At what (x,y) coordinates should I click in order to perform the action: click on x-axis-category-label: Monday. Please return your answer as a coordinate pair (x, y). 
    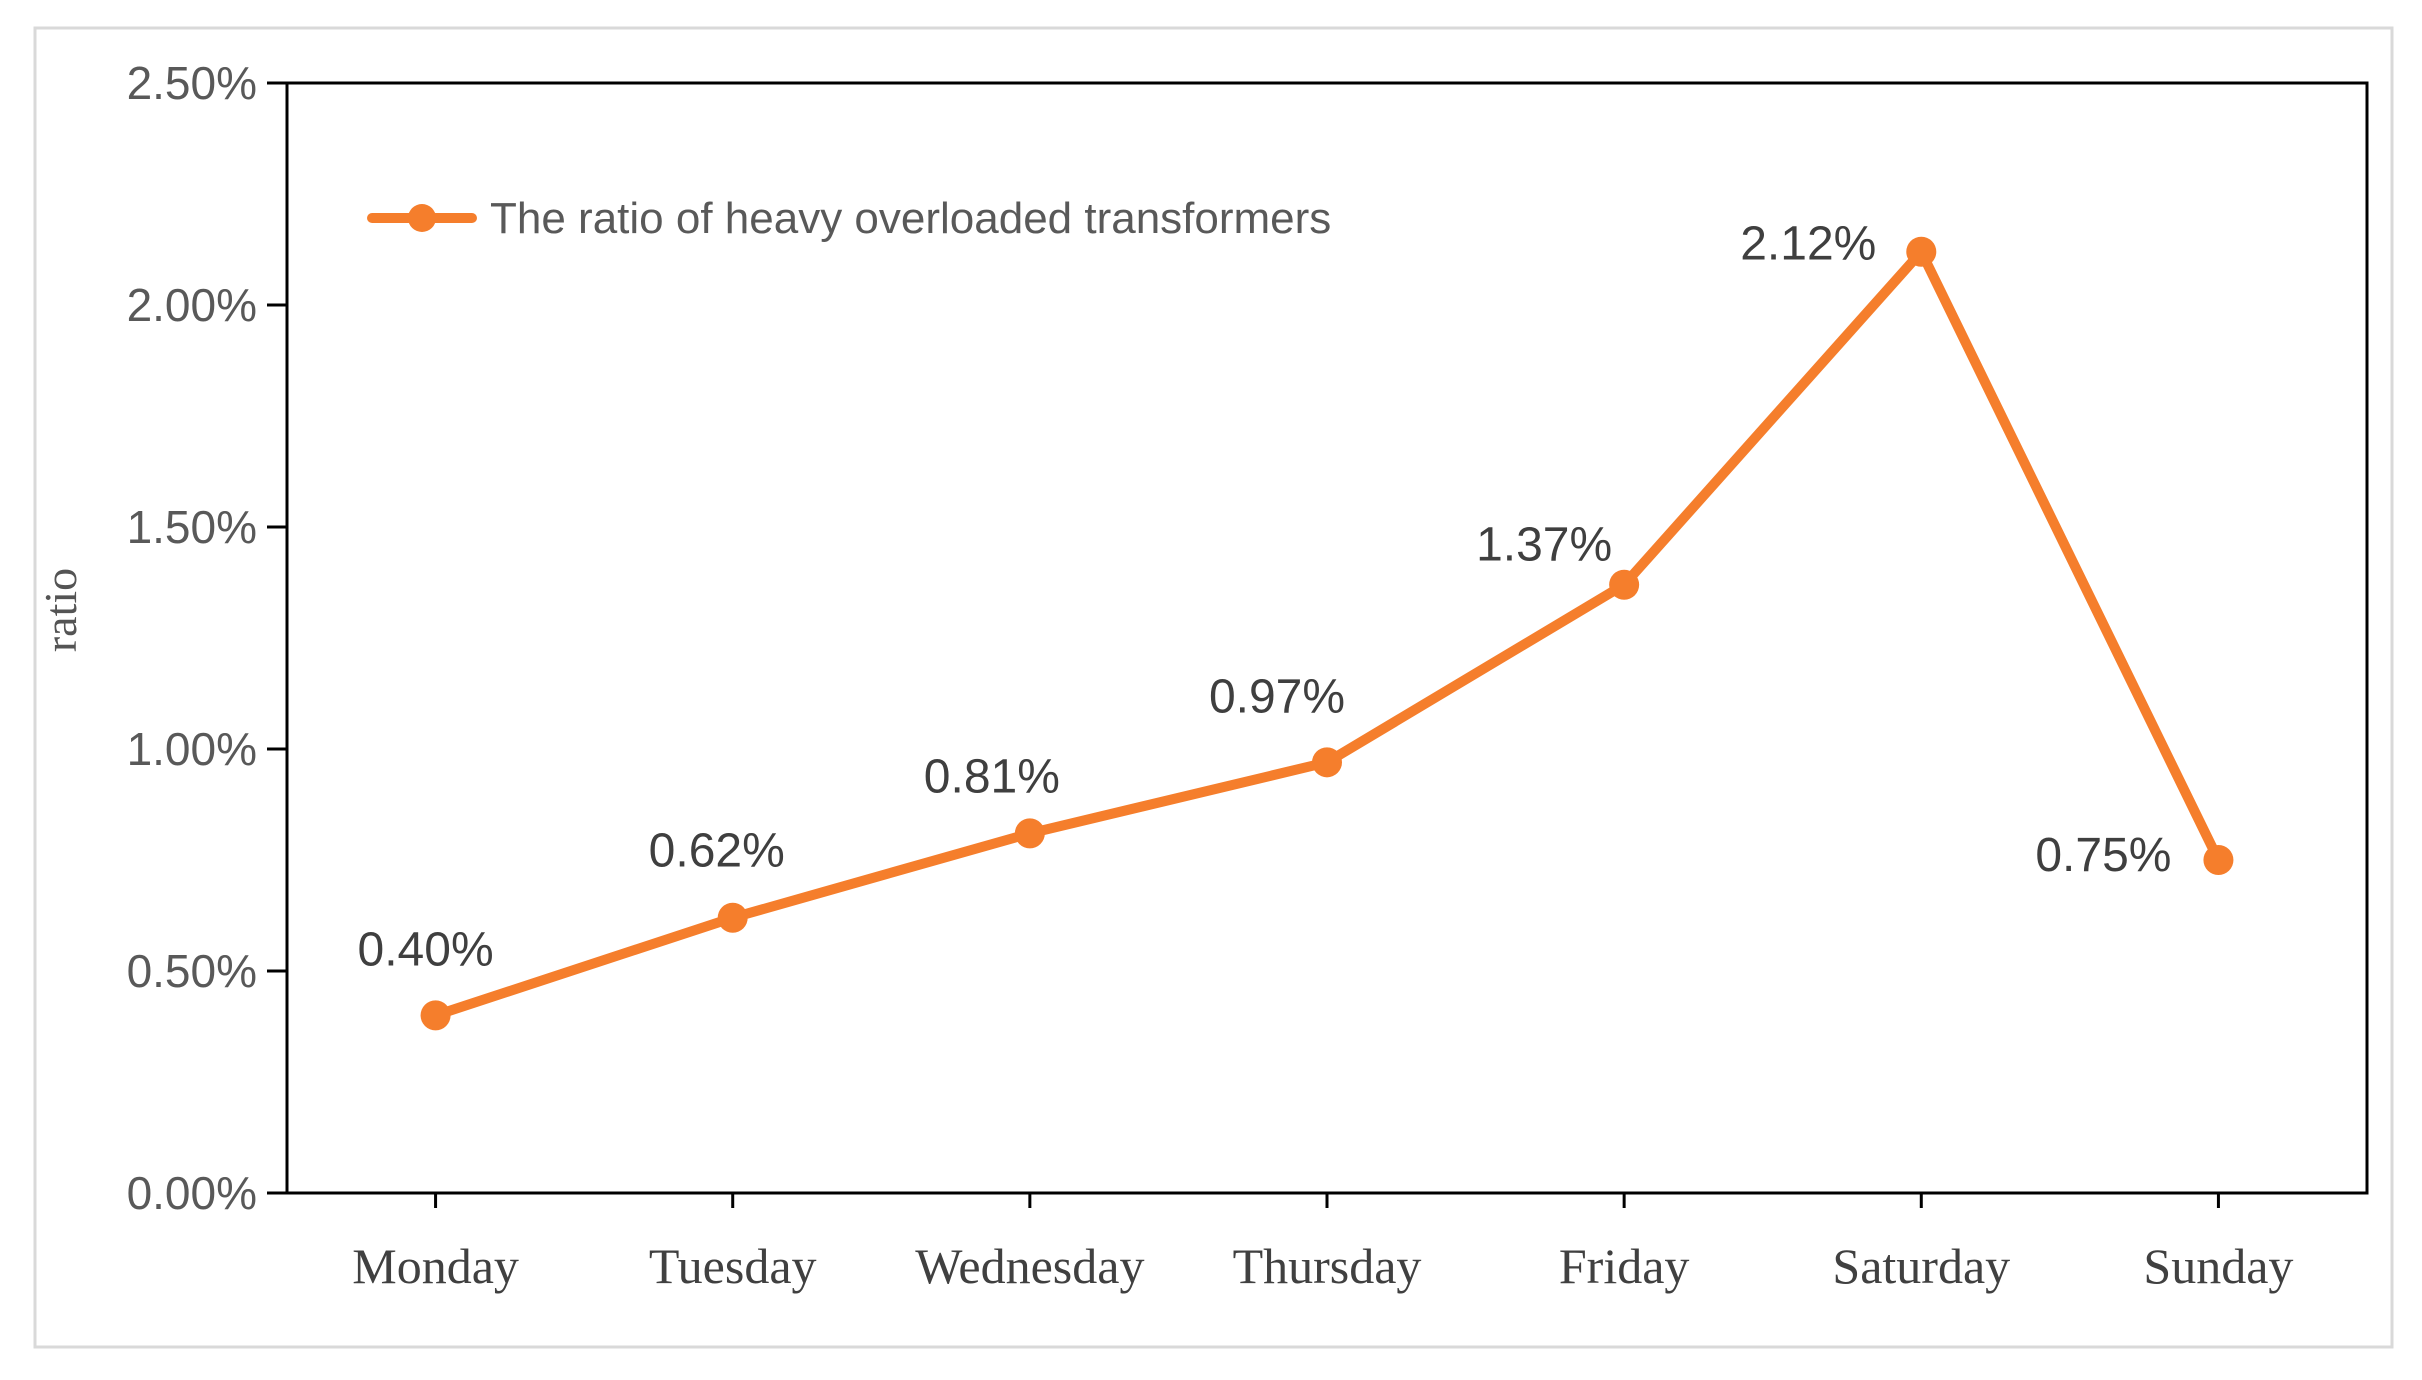
    Looking at the image, I should click on (435, 1266).